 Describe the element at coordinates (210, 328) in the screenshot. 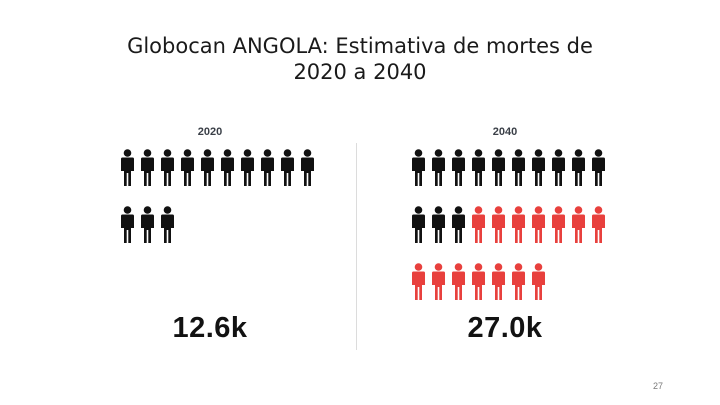

I see `total-2020: 12.6k` at that location.